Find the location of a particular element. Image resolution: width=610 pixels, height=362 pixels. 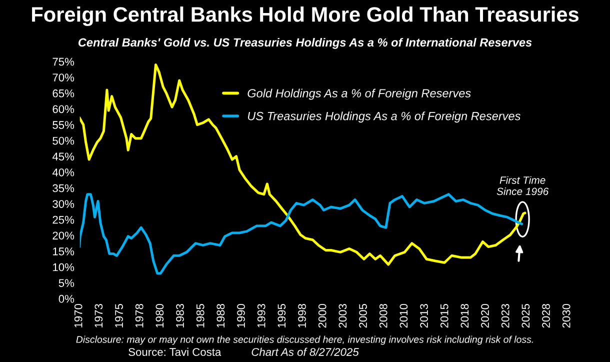

x-tick-label: 2020 is located at coordinates (485, 316).